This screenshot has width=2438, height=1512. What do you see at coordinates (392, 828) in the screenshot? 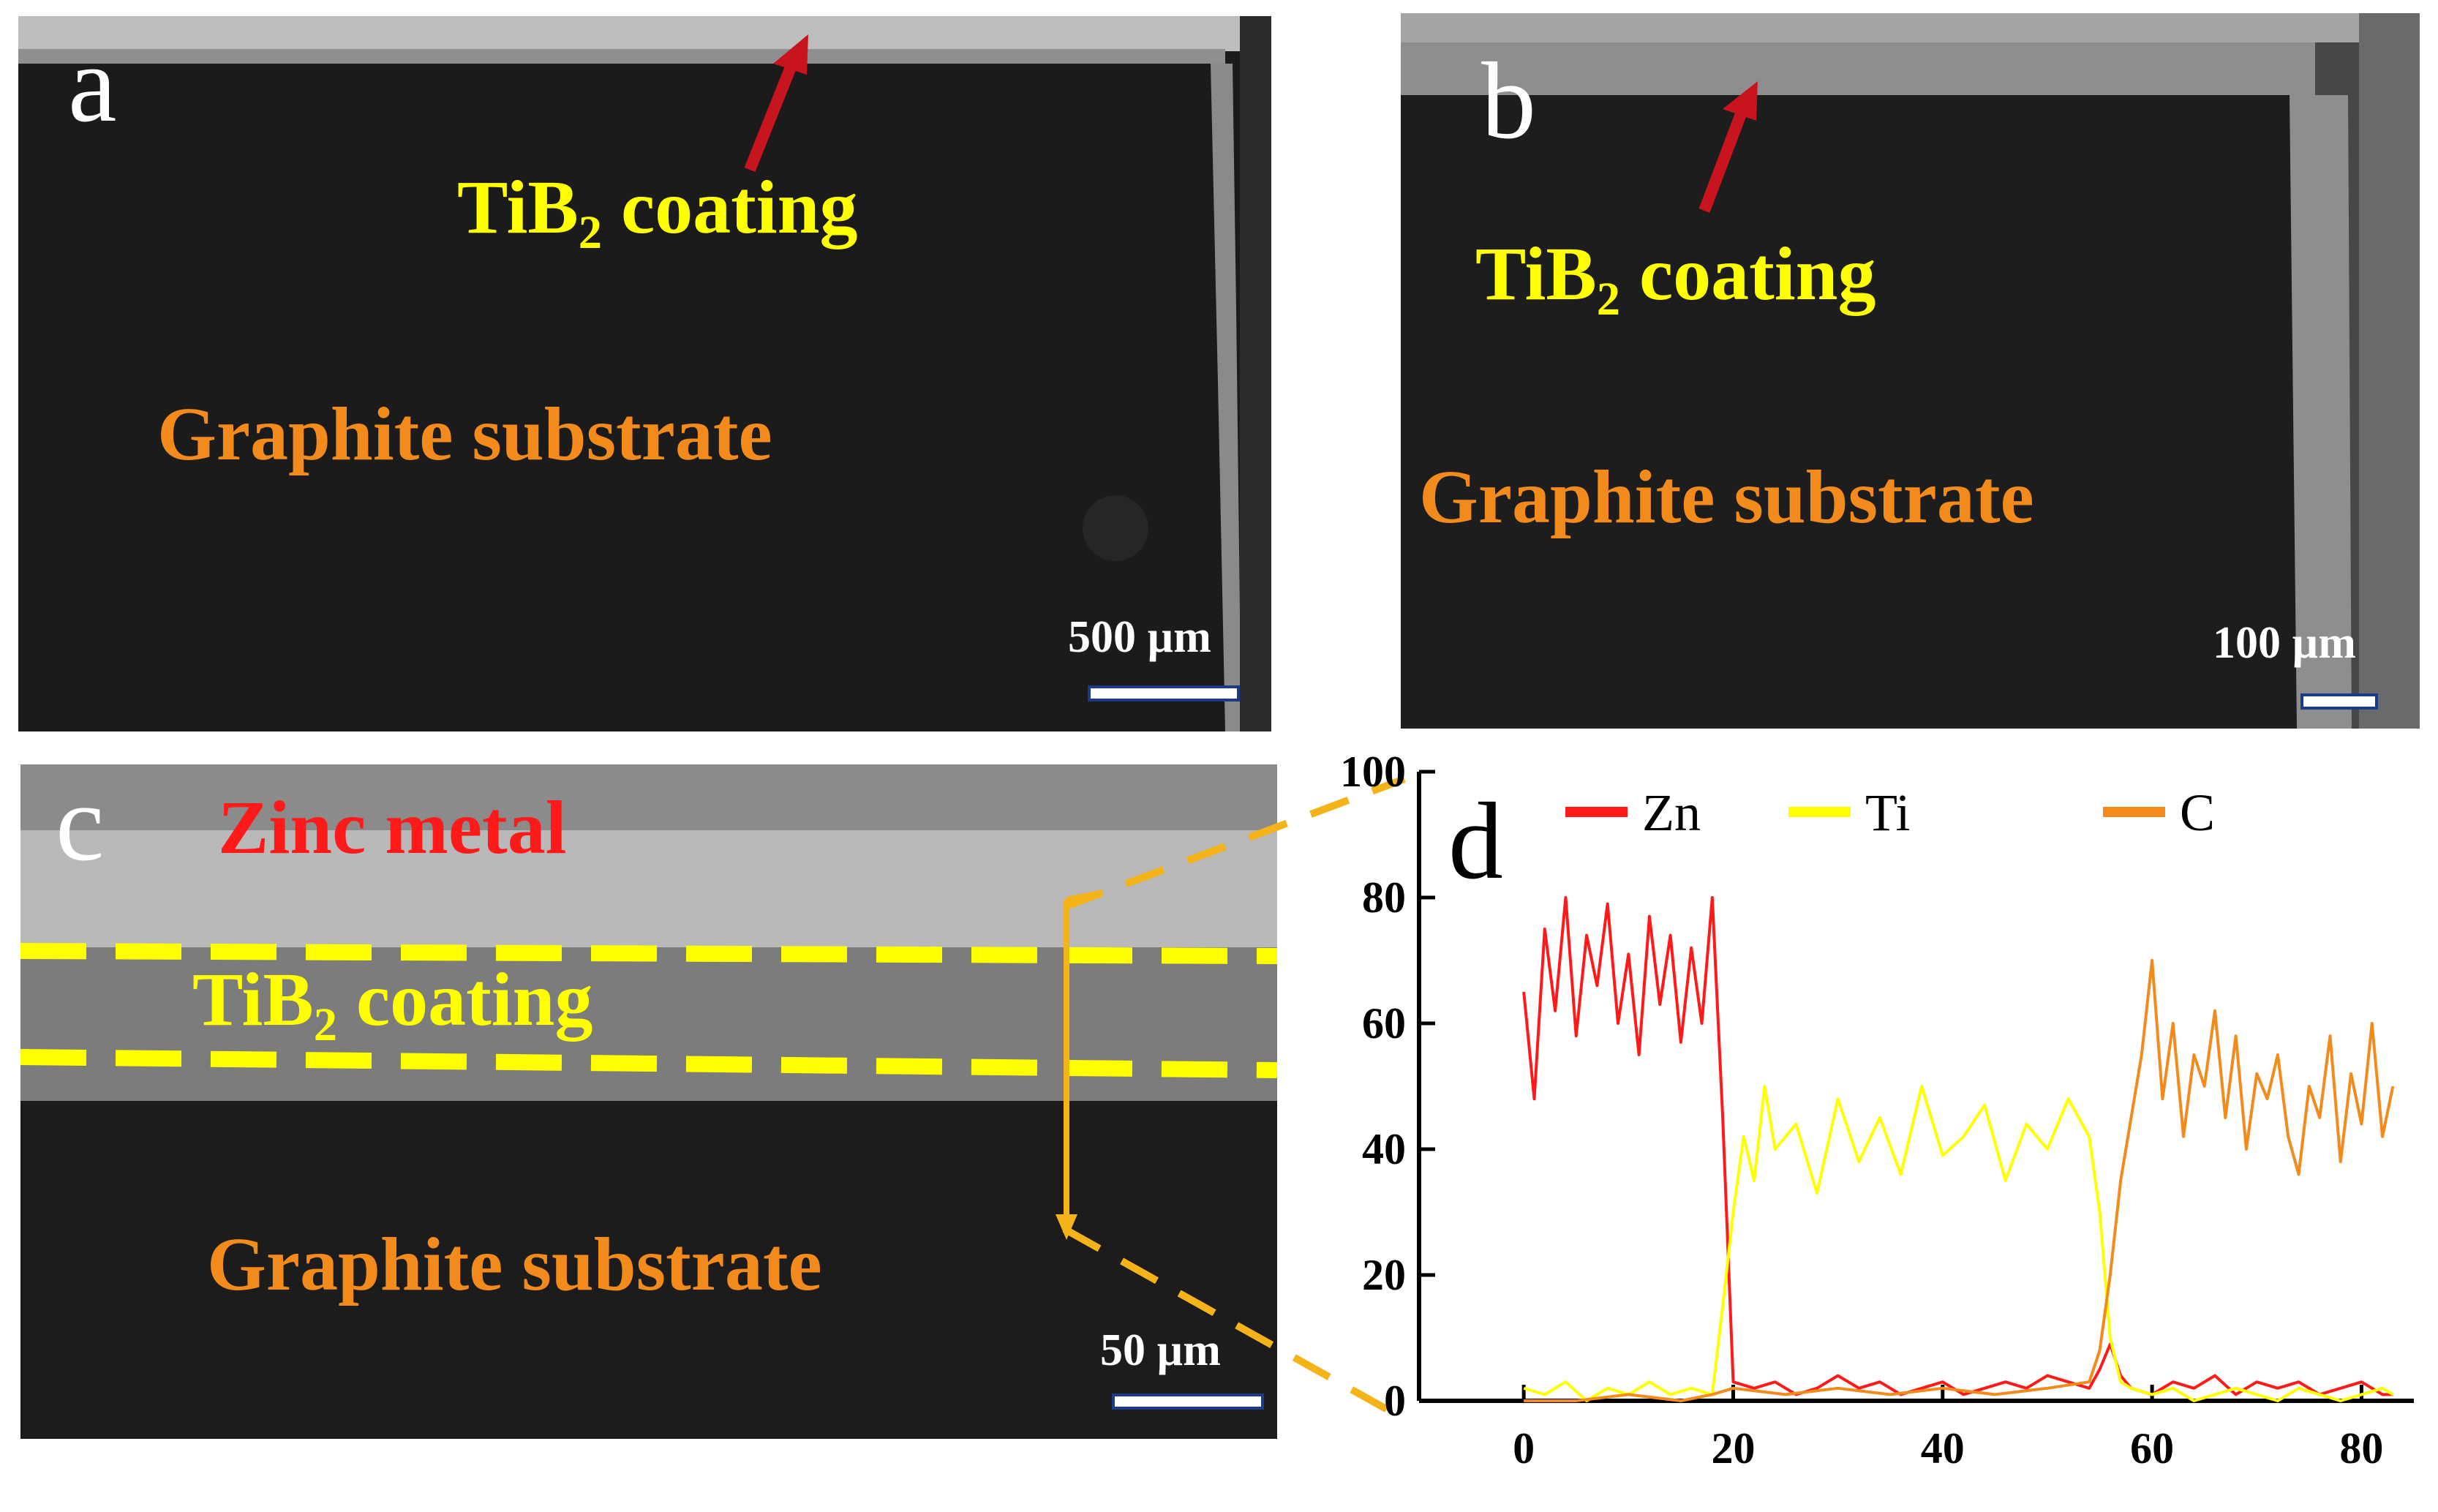
I see `panel-c-metal-label: Zinc metal` at bounding box center [392, 828].